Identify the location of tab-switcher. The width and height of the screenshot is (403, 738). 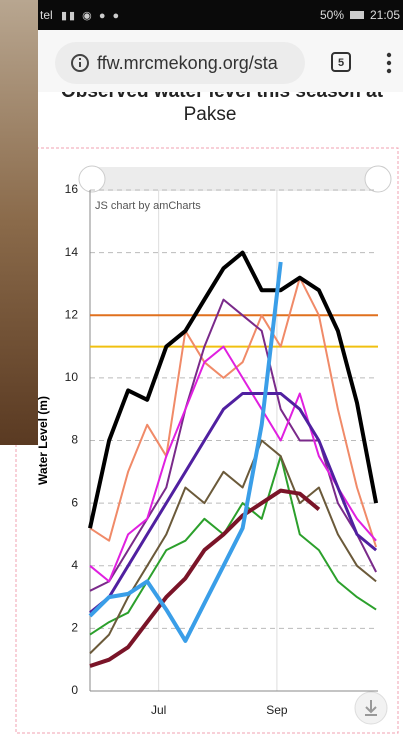
(341, 62).